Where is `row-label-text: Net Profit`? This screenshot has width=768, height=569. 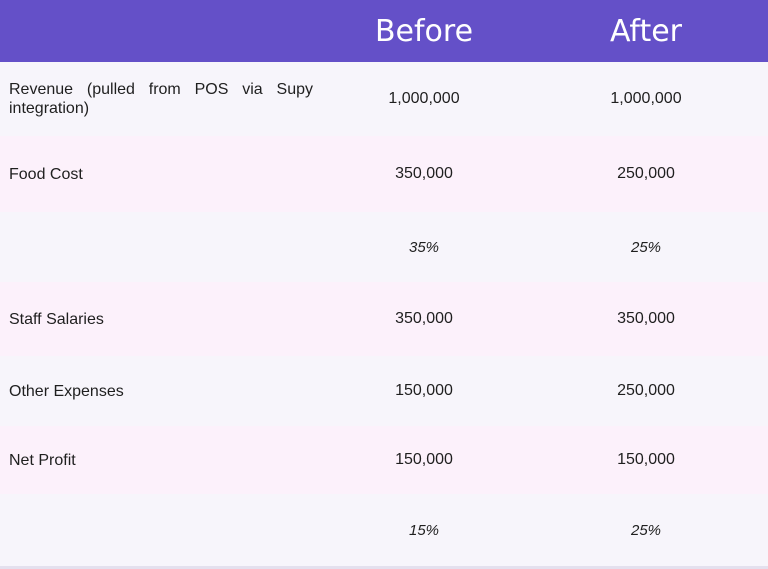
row-label-text: Net Profit is located at coordinates (42, 460).